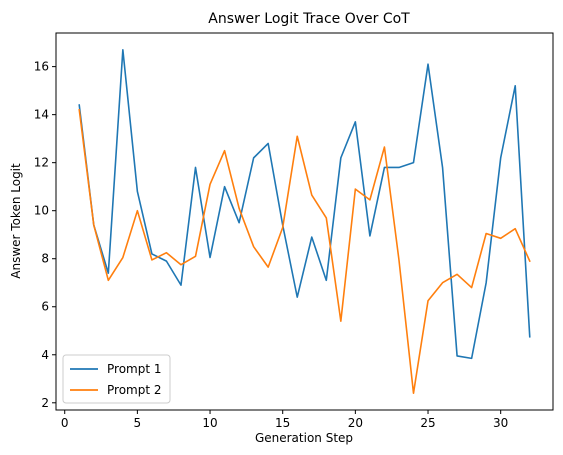 The image size is (563, 455). I want to click on legend-label-1: Prompt 1, so click(134, 369).